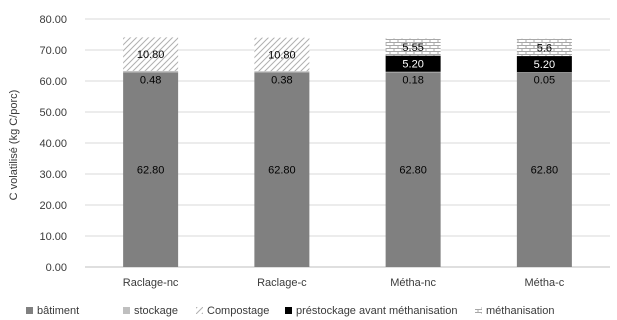 The image size is (617, 320). I want to click on y-tick-label: 80.00, so click(53, 20).